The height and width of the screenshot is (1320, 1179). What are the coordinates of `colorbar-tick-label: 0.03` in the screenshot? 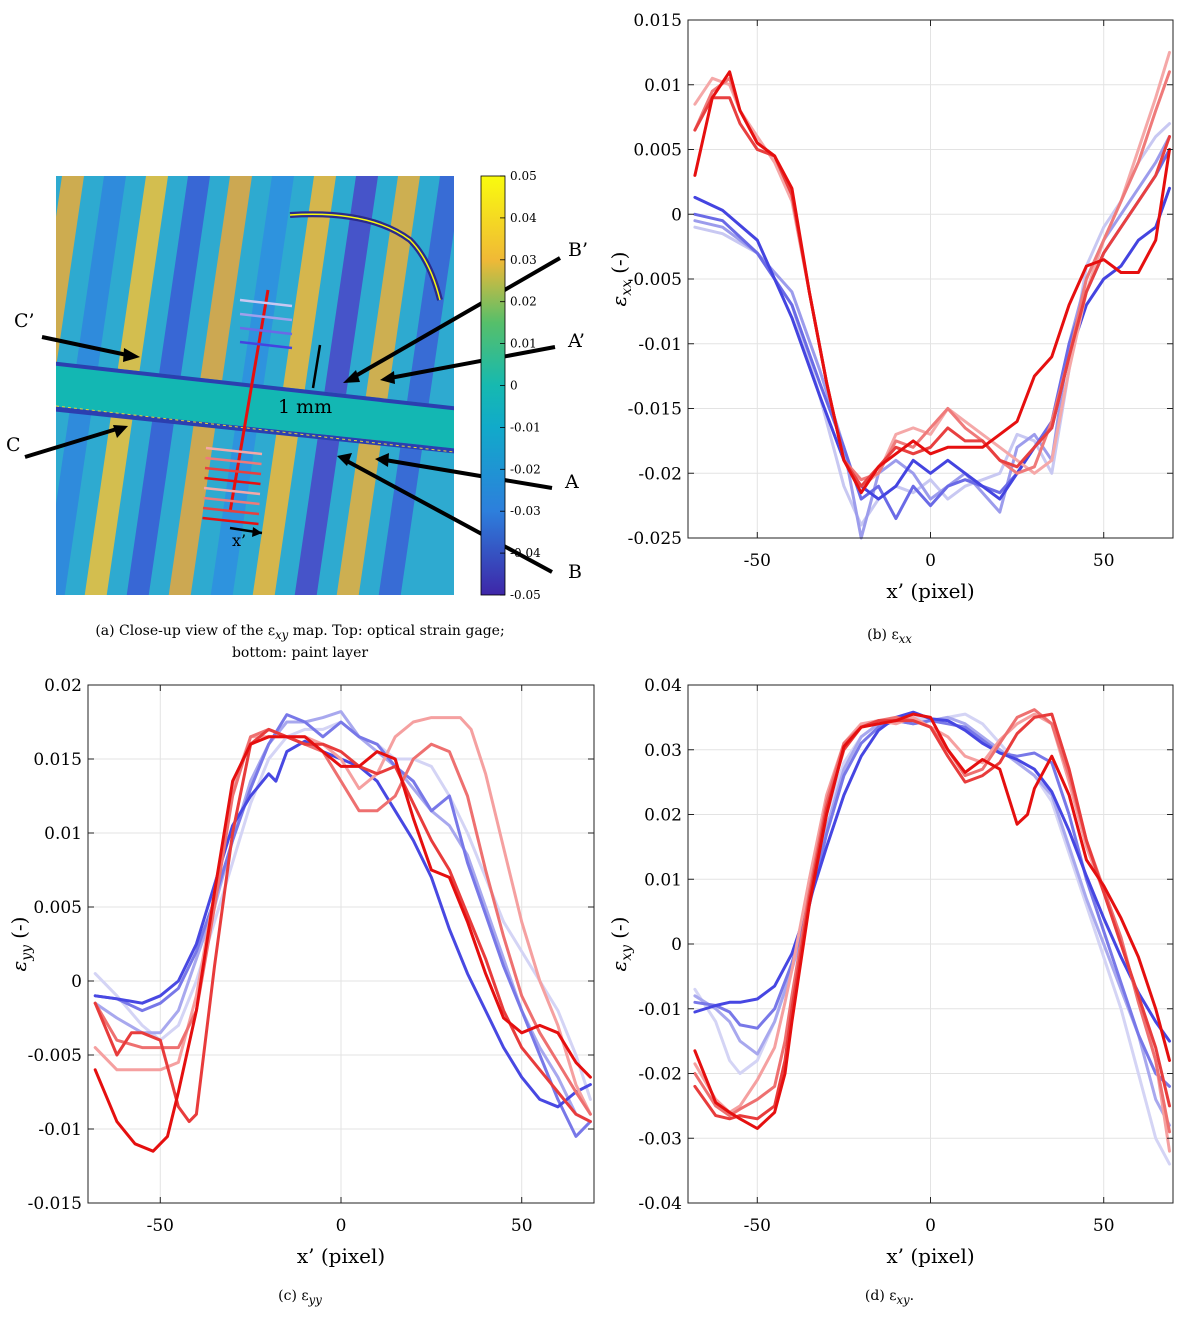 It's located at (523, 260).